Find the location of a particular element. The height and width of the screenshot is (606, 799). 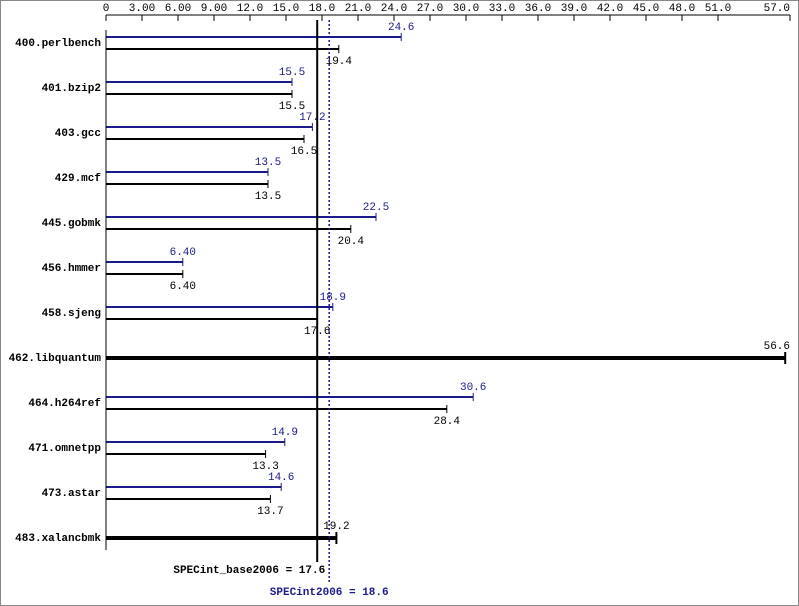

category-label: 483.xalancbmk is located at coordinates (58, 539).